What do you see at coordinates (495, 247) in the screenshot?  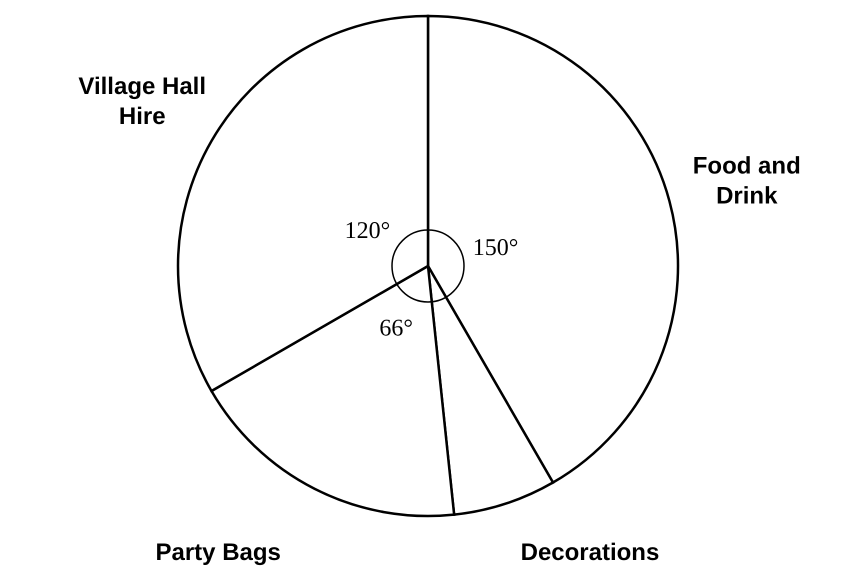 I see `data-label: 150°` at bounding box center [495, 247].